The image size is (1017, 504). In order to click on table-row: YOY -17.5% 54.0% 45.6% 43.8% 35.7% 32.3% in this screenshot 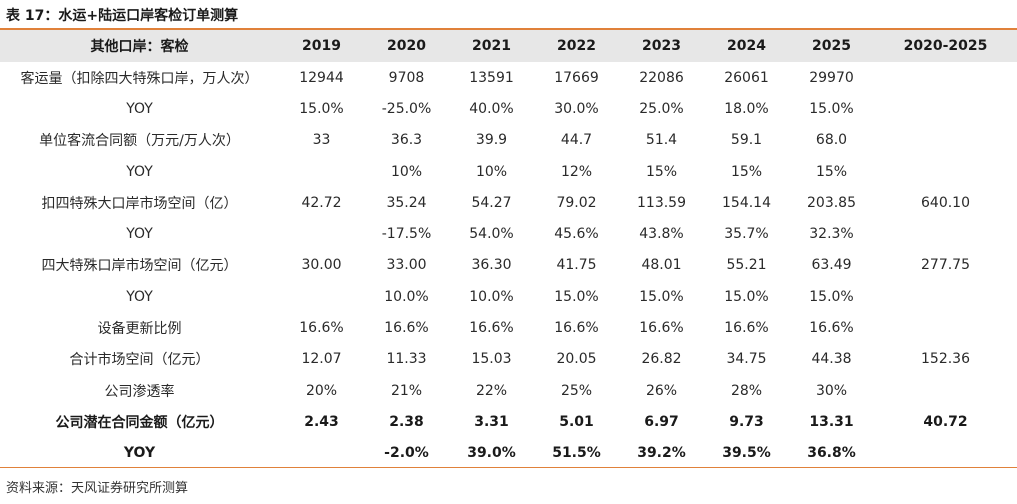, I will do `click(508, 233)`.